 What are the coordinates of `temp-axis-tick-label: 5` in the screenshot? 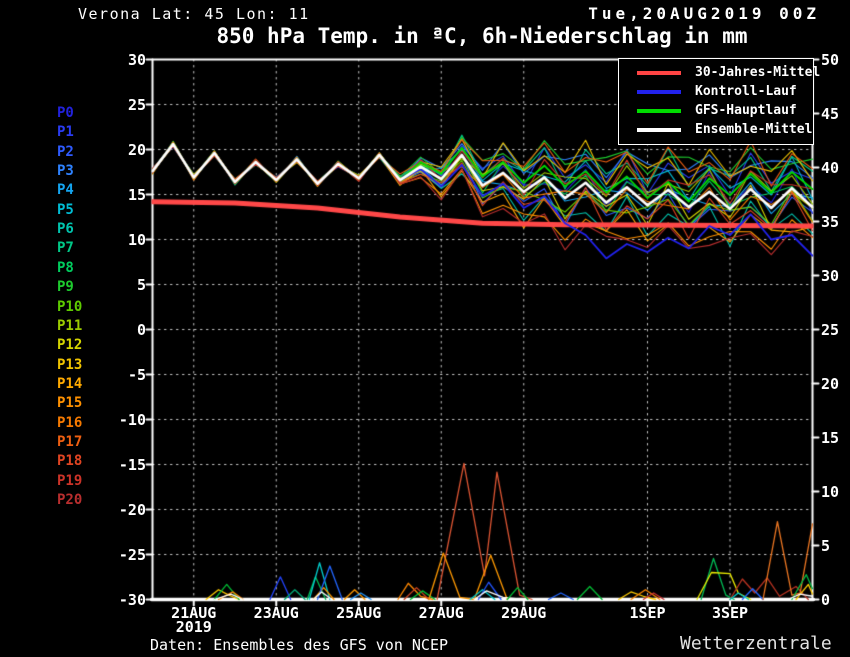 It's located at (141, 284).